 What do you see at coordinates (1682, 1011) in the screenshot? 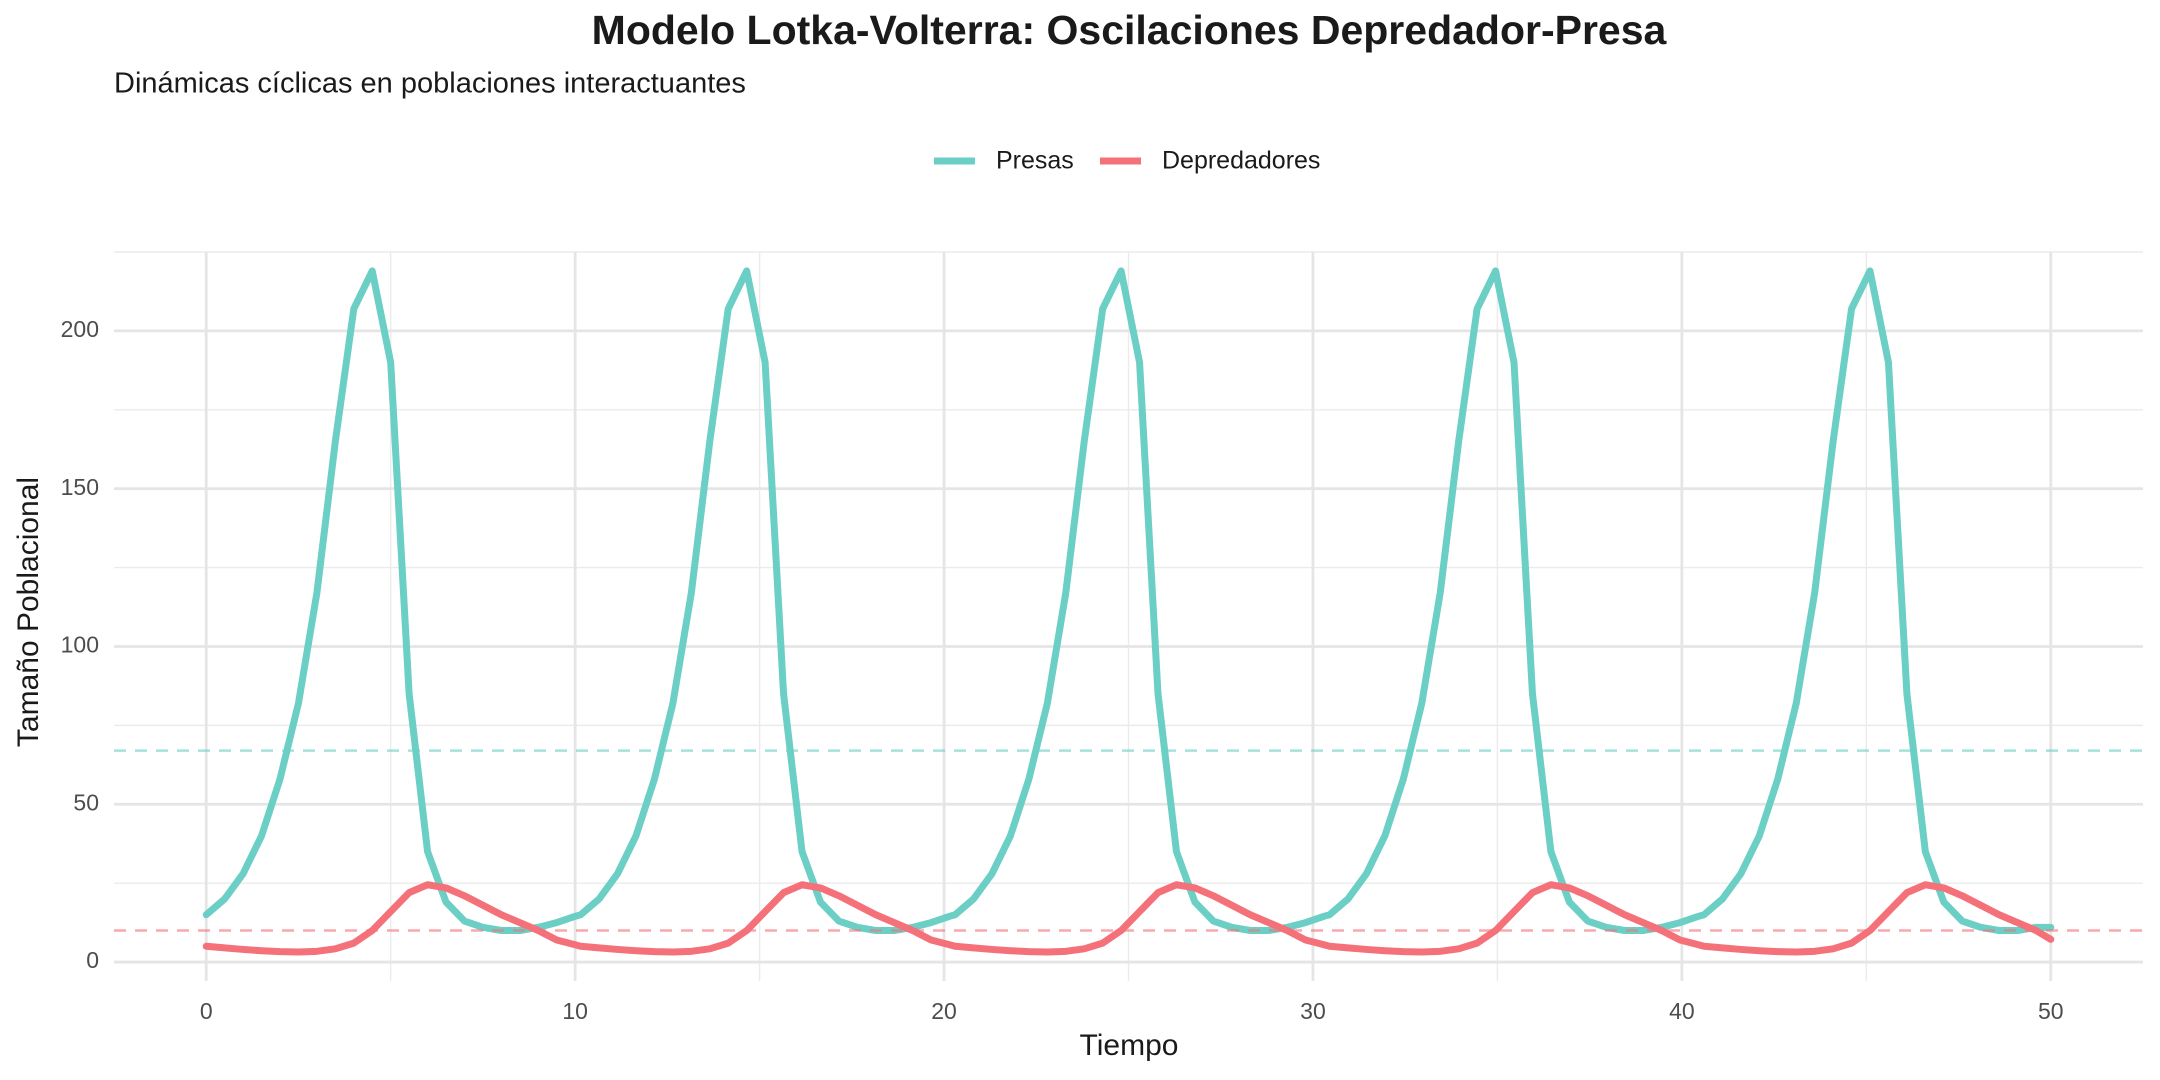
I see `x-tick-label: 40` at bounding box center [1682, 1011].